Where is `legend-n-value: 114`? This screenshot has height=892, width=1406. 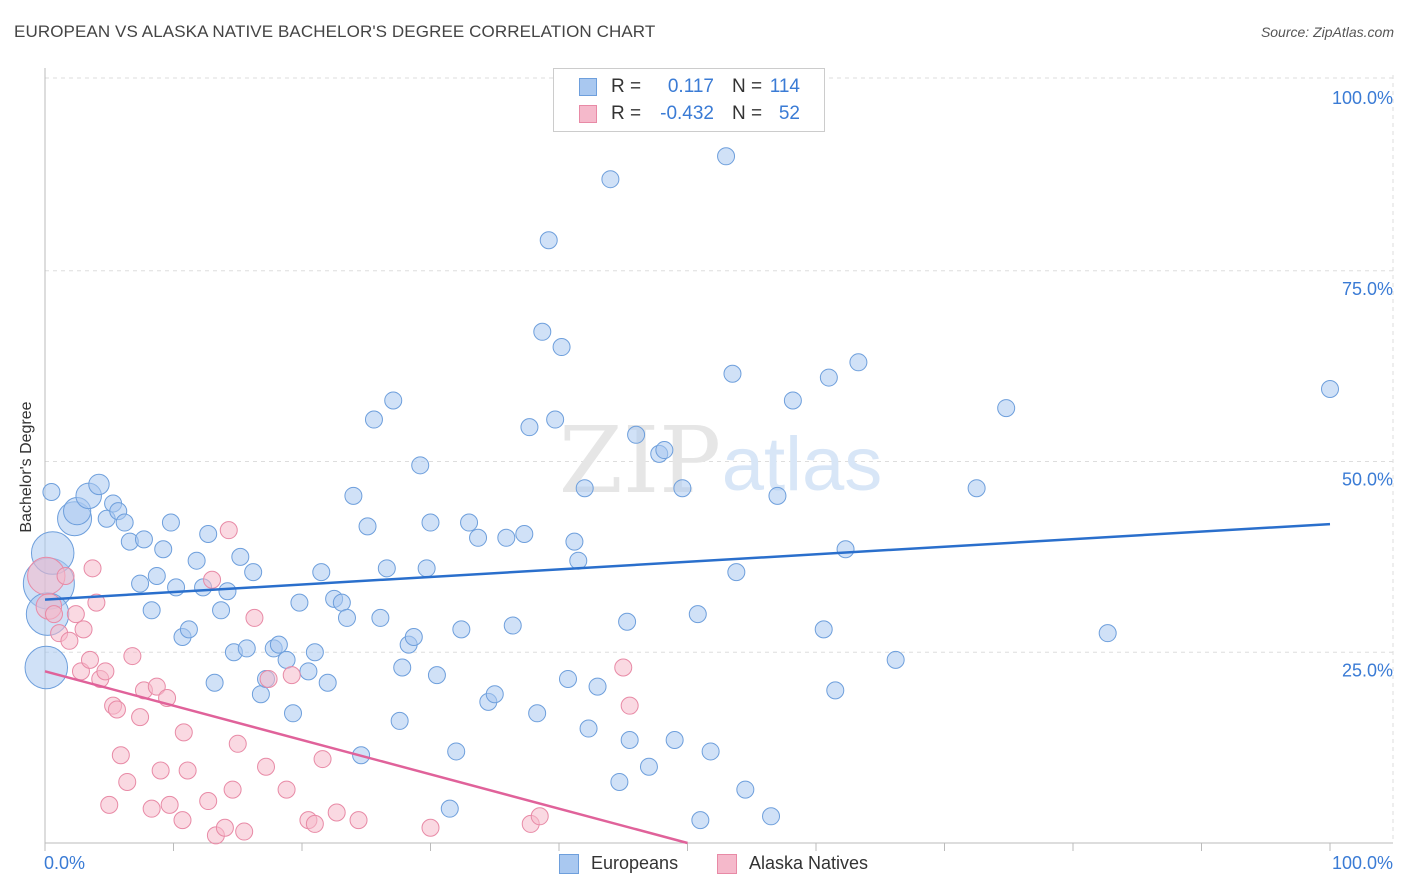
legend-n-value: 114 is located at coordinates (784, 86).